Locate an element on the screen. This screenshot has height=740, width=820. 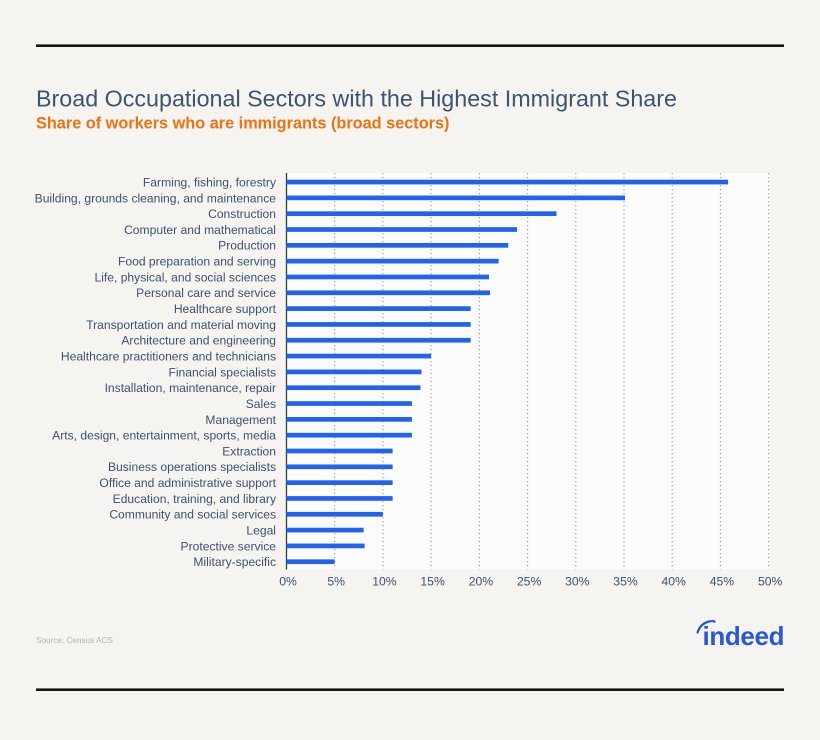
svg-text: Protective service is located at coordinates (229, 546).